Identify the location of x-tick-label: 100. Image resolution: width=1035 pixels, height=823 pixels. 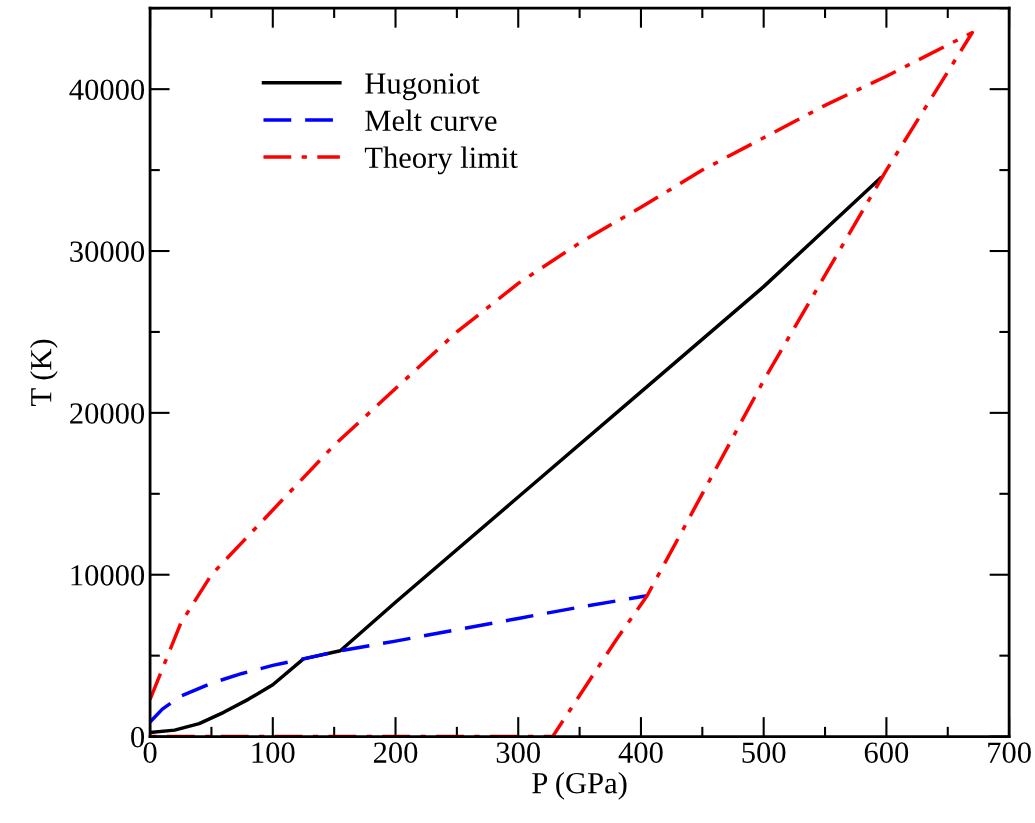
(273, 752).